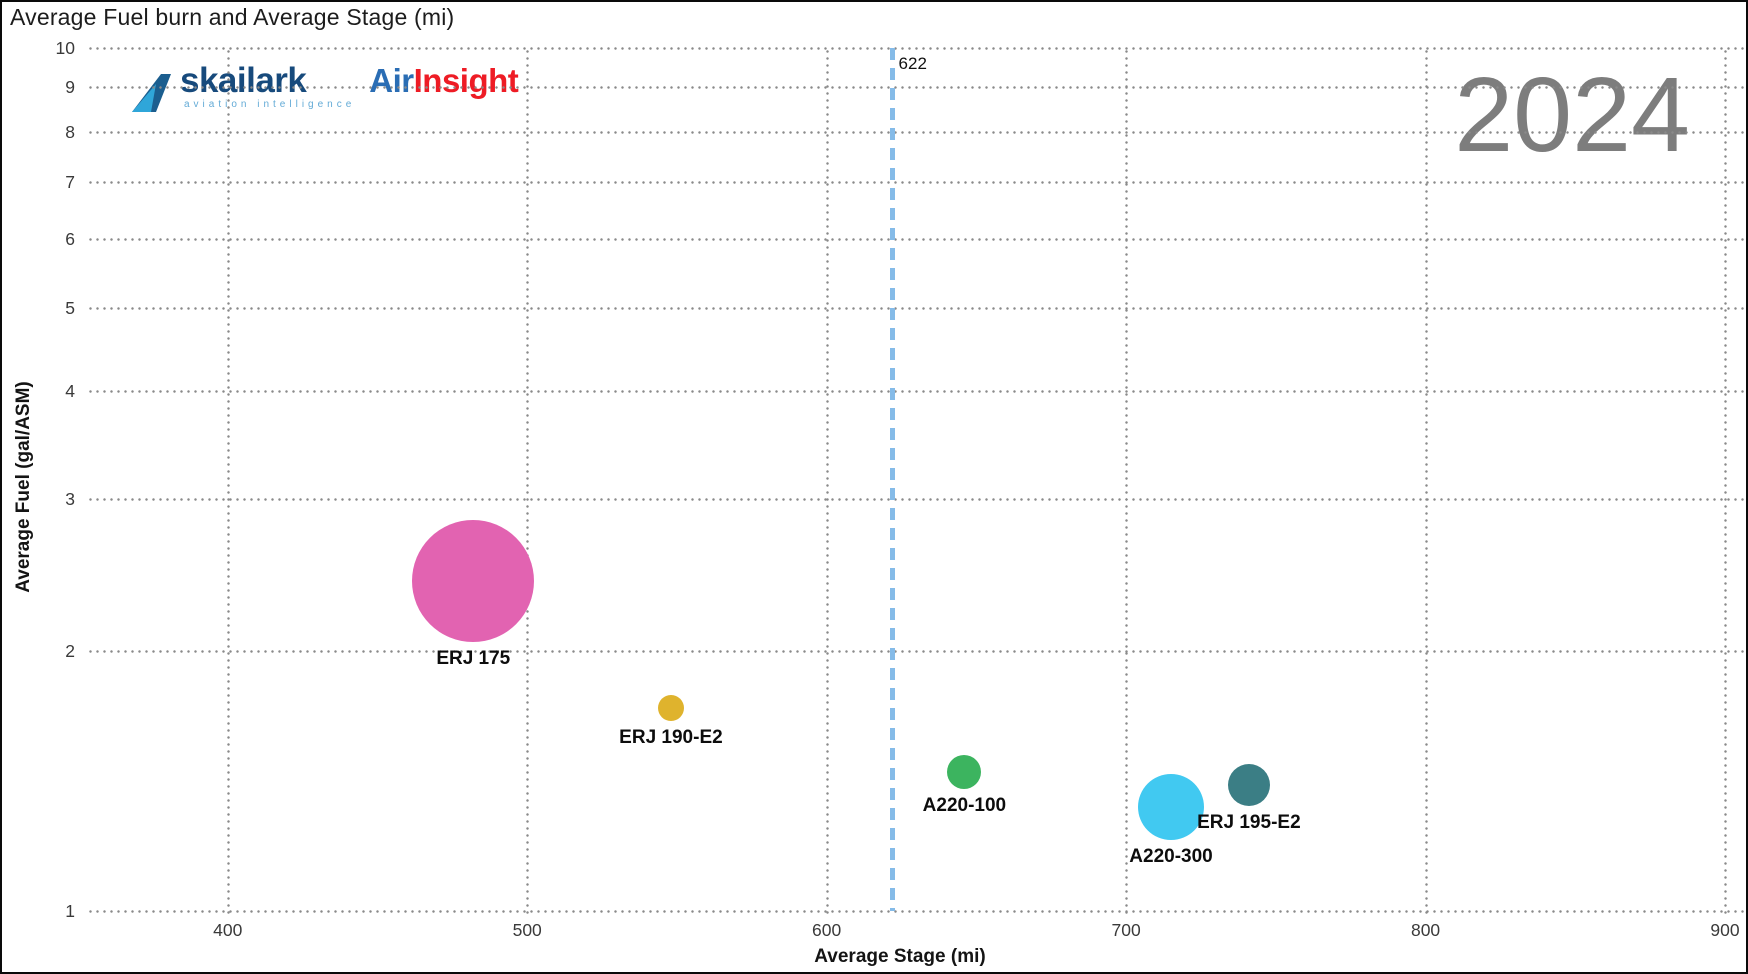  I want to click on x-tick-label-900: 900, so click(1725, 930).